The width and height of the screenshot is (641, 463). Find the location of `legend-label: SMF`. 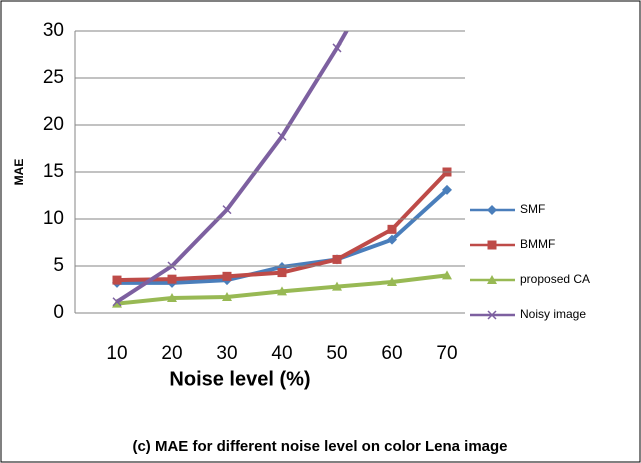

legend-label: SMF is located at coordinates (532, 209).